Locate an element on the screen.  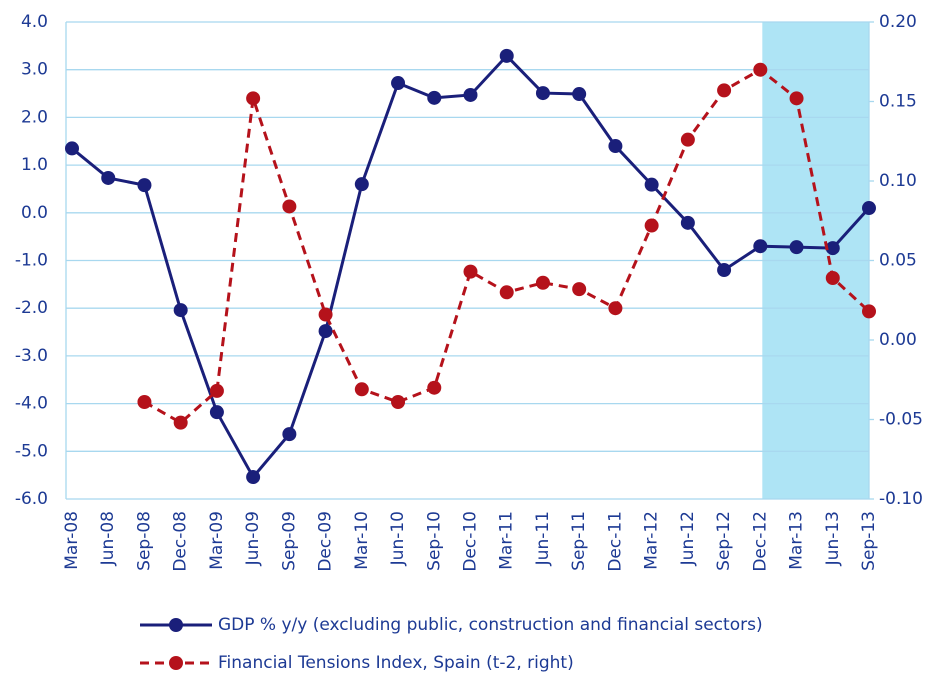
x-tick-label: Dec-08 is located at coordinates (181, 541).